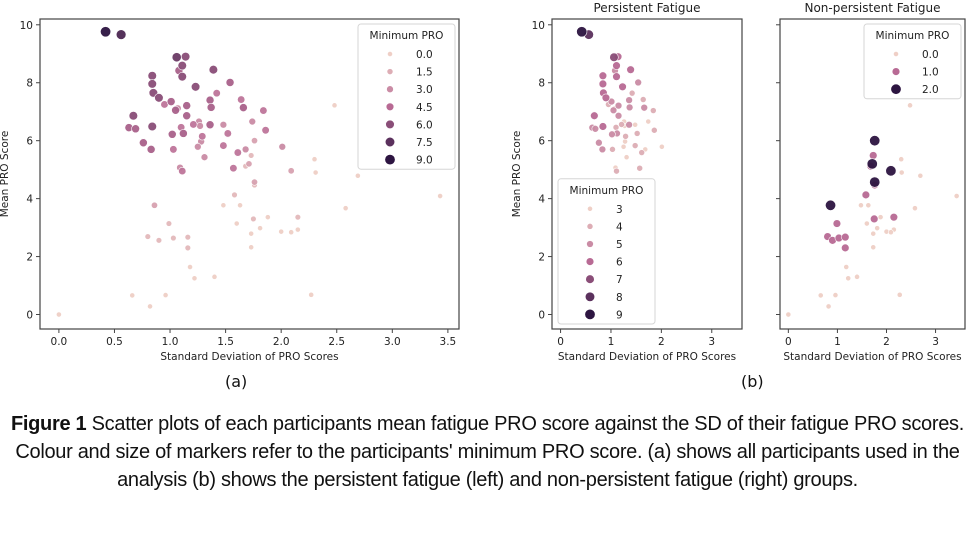 This screenshot has height=533, width=975. Describe the element at coordinates (930, 55) in the screenshot. I see `legend-label: 0.0` at that location.